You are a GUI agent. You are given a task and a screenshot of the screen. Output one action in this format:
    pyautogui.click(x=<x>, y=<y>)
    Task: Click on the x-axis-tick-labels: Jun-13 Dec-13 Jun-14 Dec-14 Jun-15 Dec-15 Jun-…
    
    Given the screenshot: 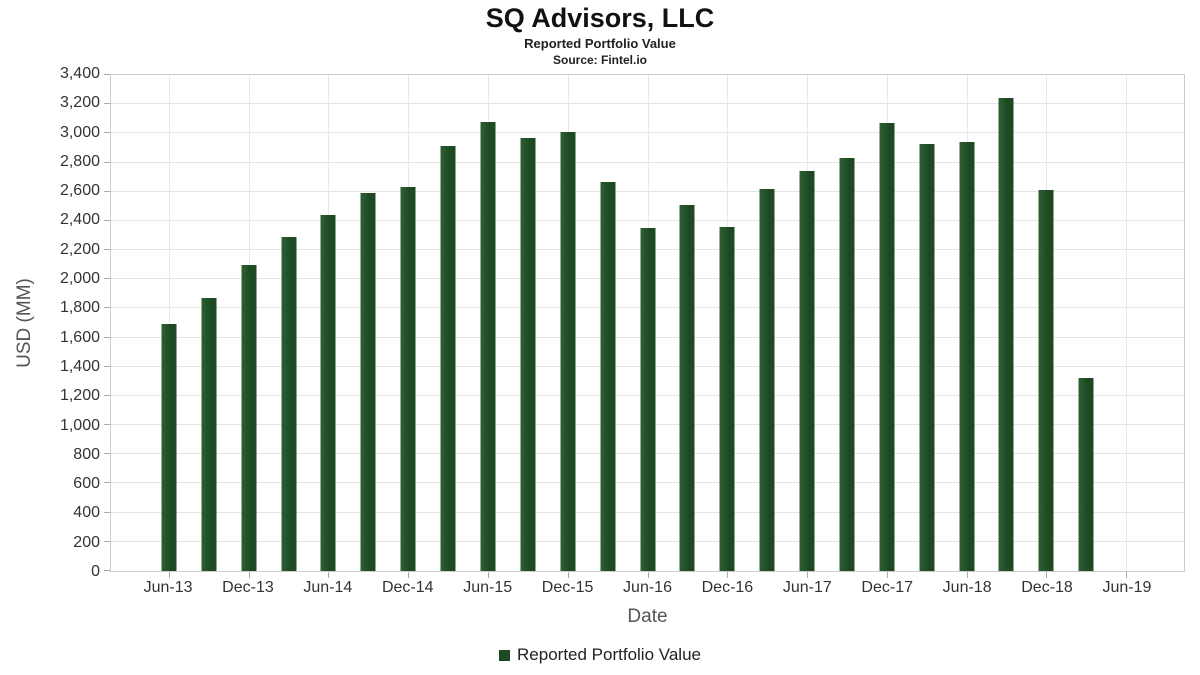 What is the action you would take?
    pyautogui.click(x=647, y=590)
    